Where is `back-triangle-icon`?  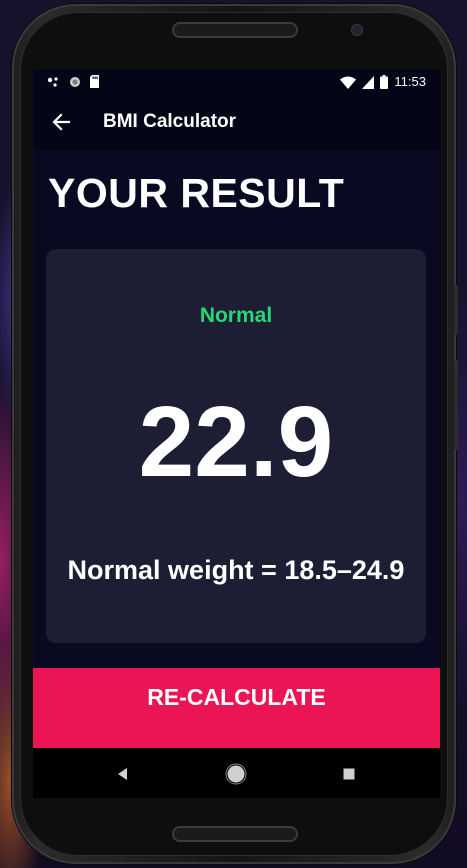 back-triangle-icon is located at coordinates (122, 774).